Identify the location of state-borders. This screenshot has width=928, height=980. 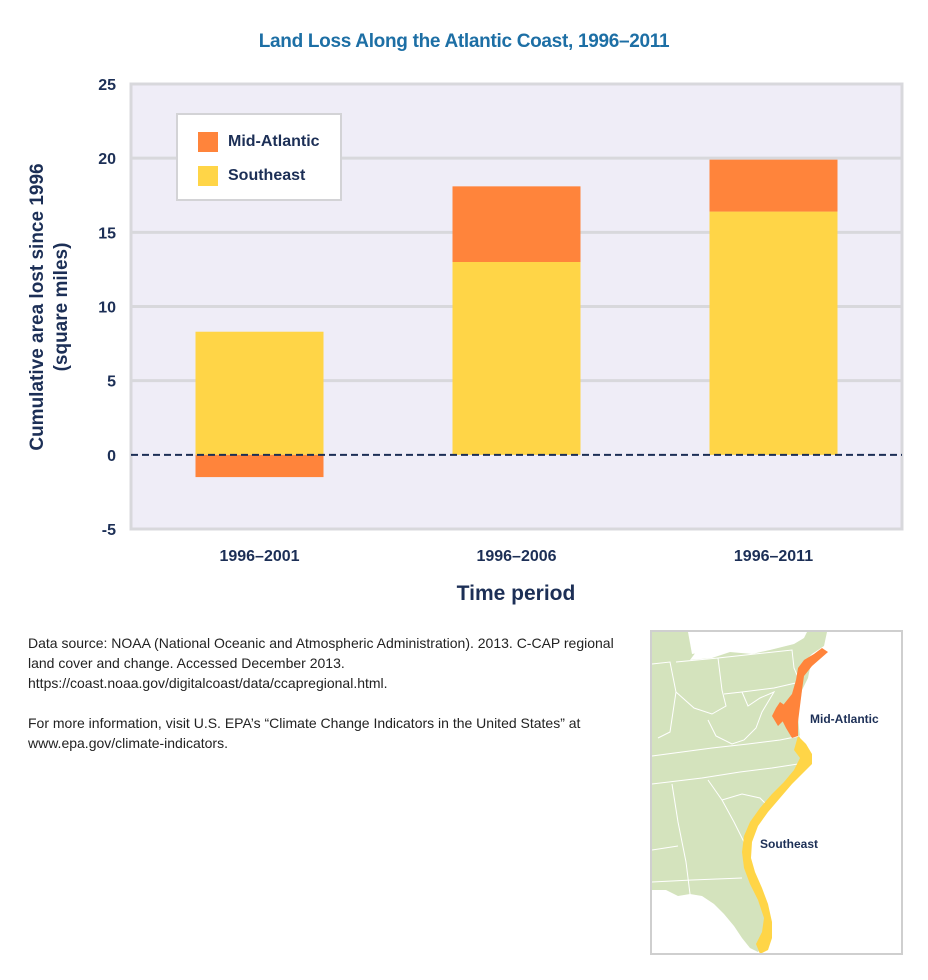
(726, 772).